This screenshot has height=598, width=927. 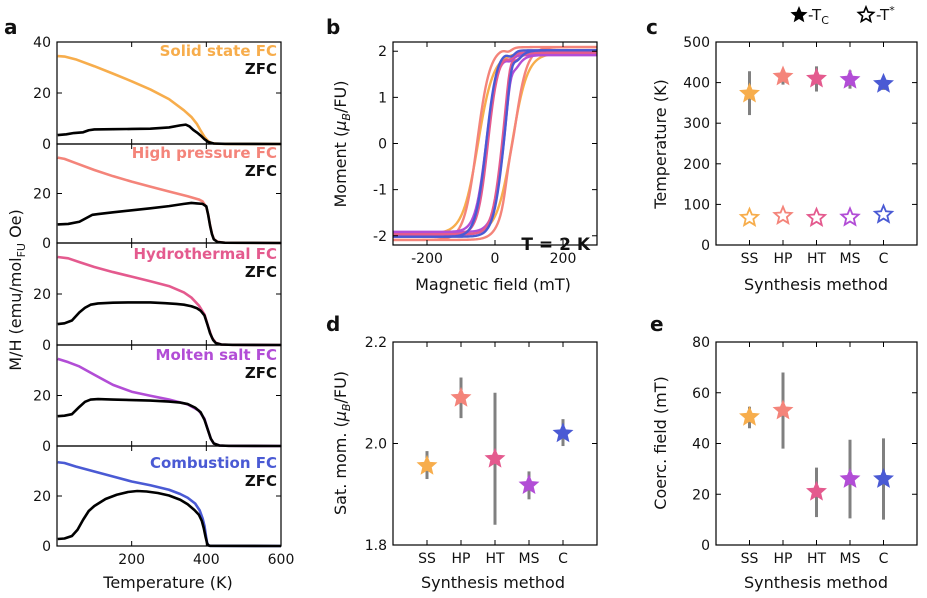 What do you see at coordinates (696, 43) in the screenshot?
I see `panel-c-ytick-label: 500` at bounding box center [696, 43].